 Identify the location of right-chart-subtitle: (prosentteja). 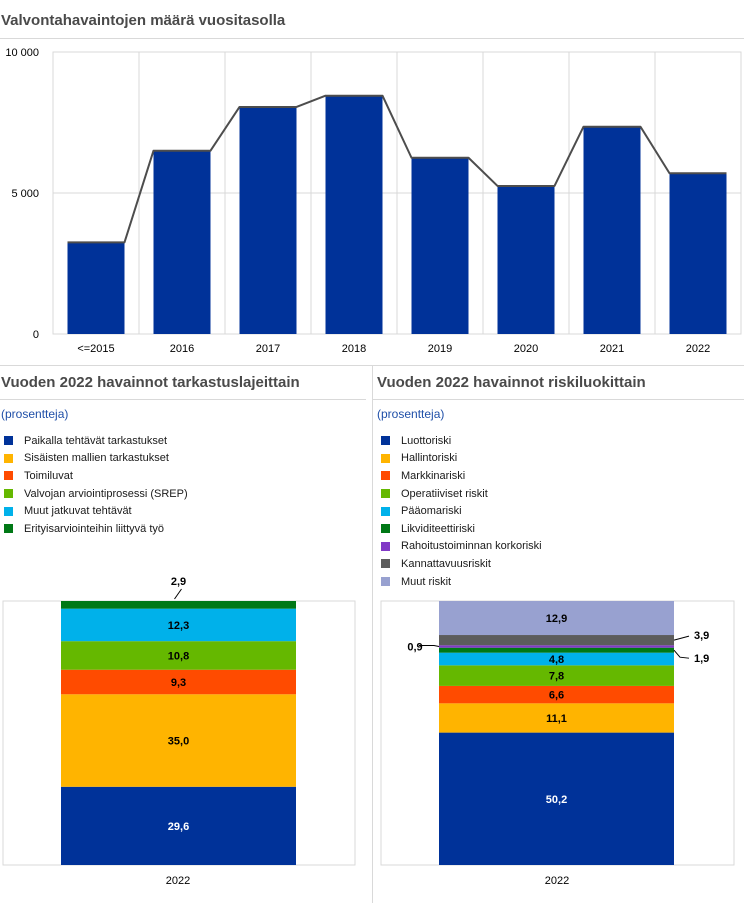
(411, 414).